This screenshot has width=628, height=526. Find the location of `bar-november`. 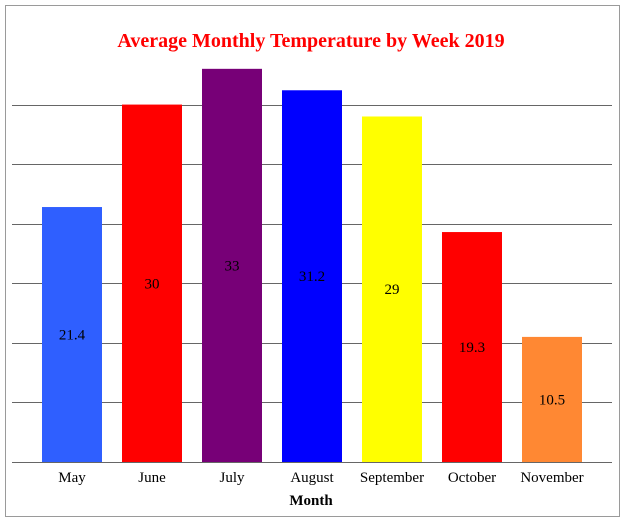

bar-november is located at coordinates (552, 399).